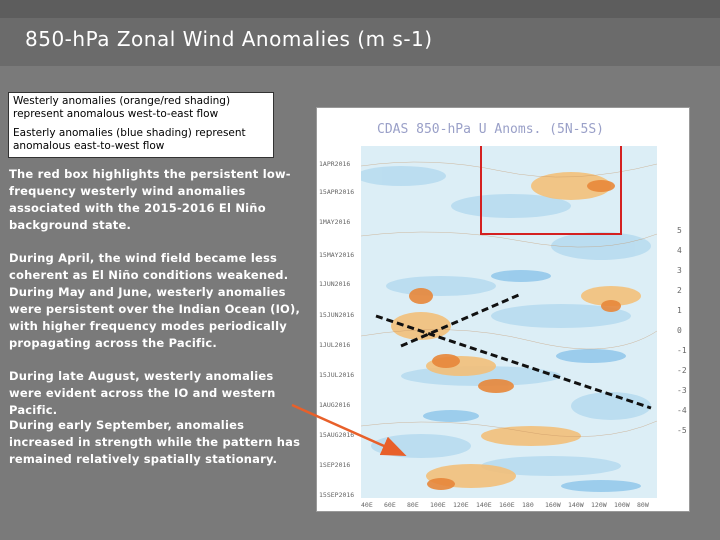 Image resolution: width=720 pixels, height=540 pixels. I want to click on top-strip, so click(360, 9).